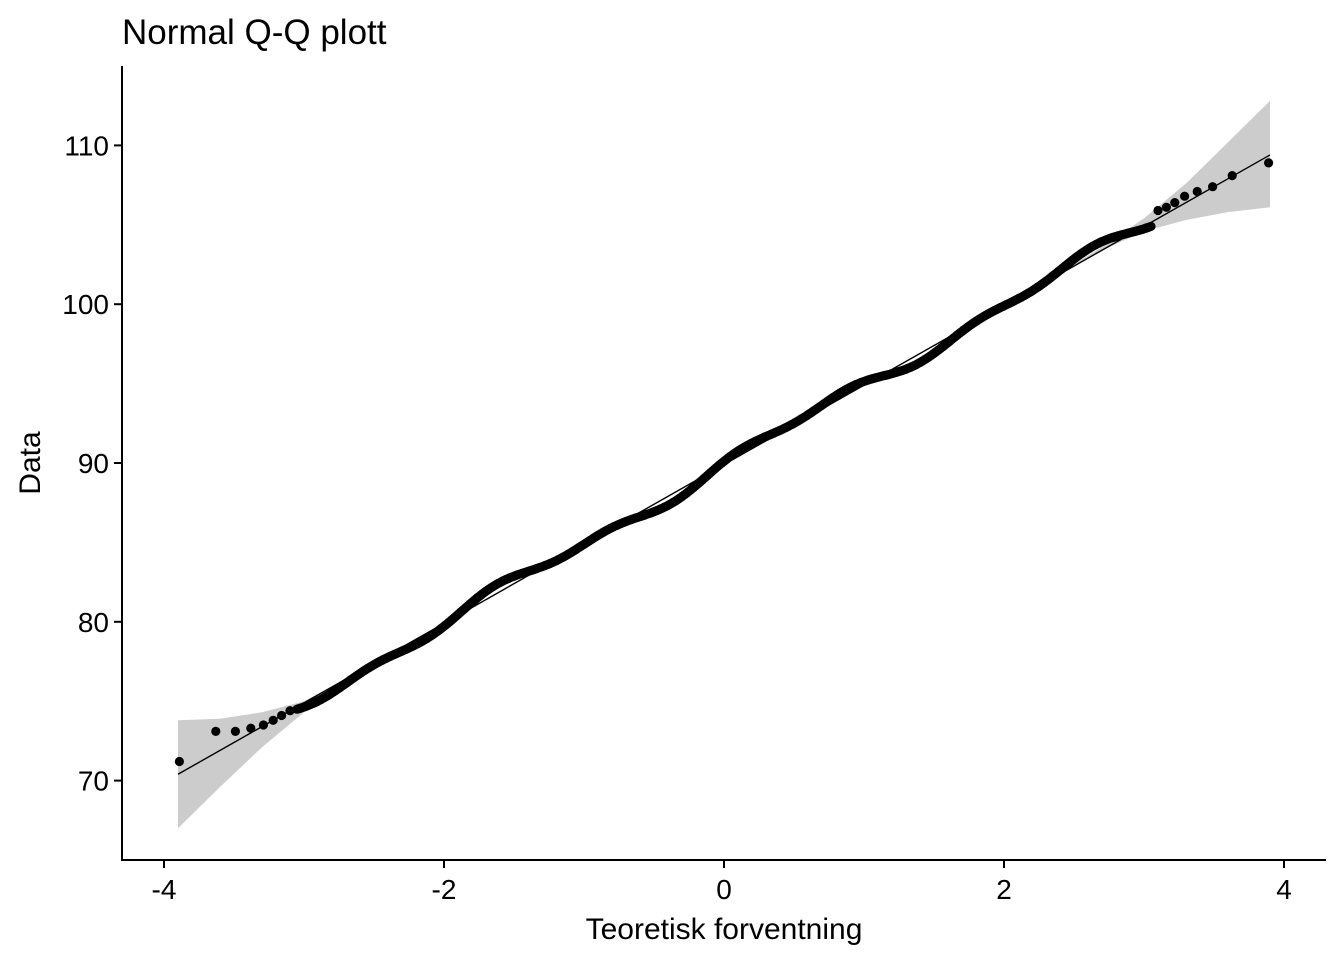 Image resolution: width=1344 pixels, height=960 pixels. Describe the element at coordinates (30, 463) in the screenshot. I see `y-axis-label: Data` at that location.